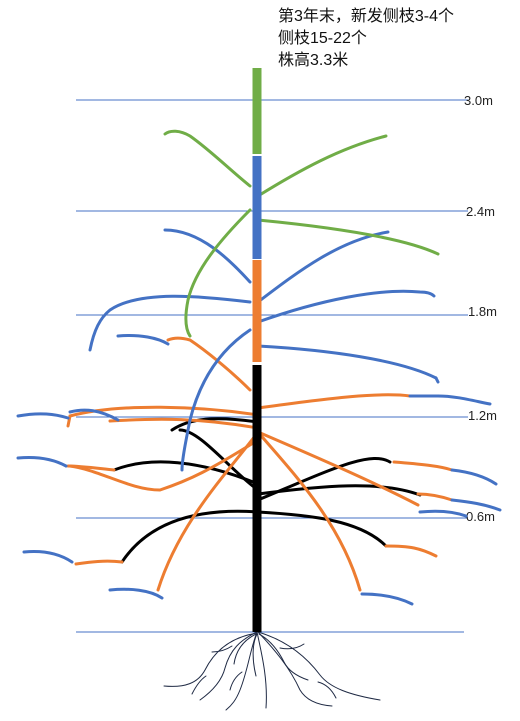 This screenshot has width=520, height=721. Describe the element at coordinates (322, 38) in the screenshot. I see `caption-line-lateral-count: 侧枝15-22个` at that location.